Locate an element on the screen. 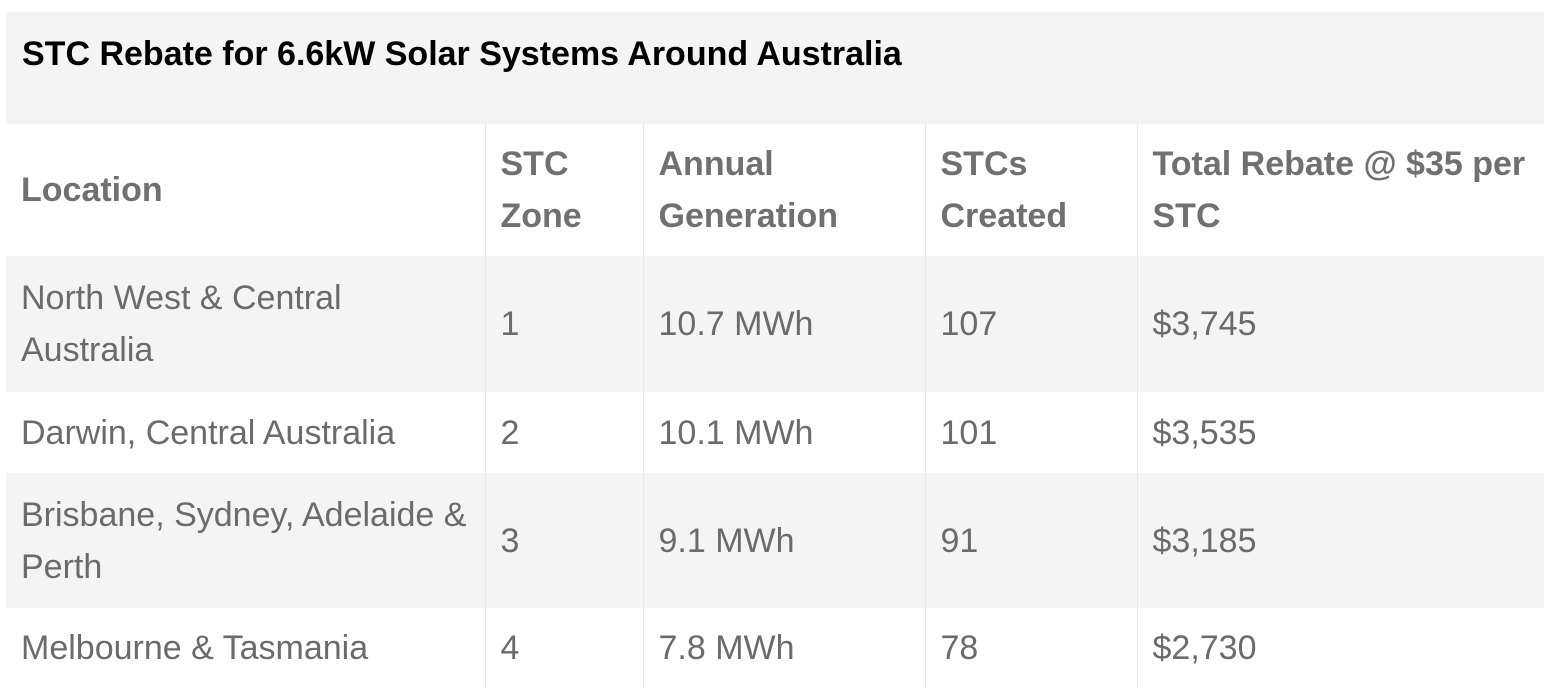  cell-stcs-created: 101 is located at coordinates (1030, 432).